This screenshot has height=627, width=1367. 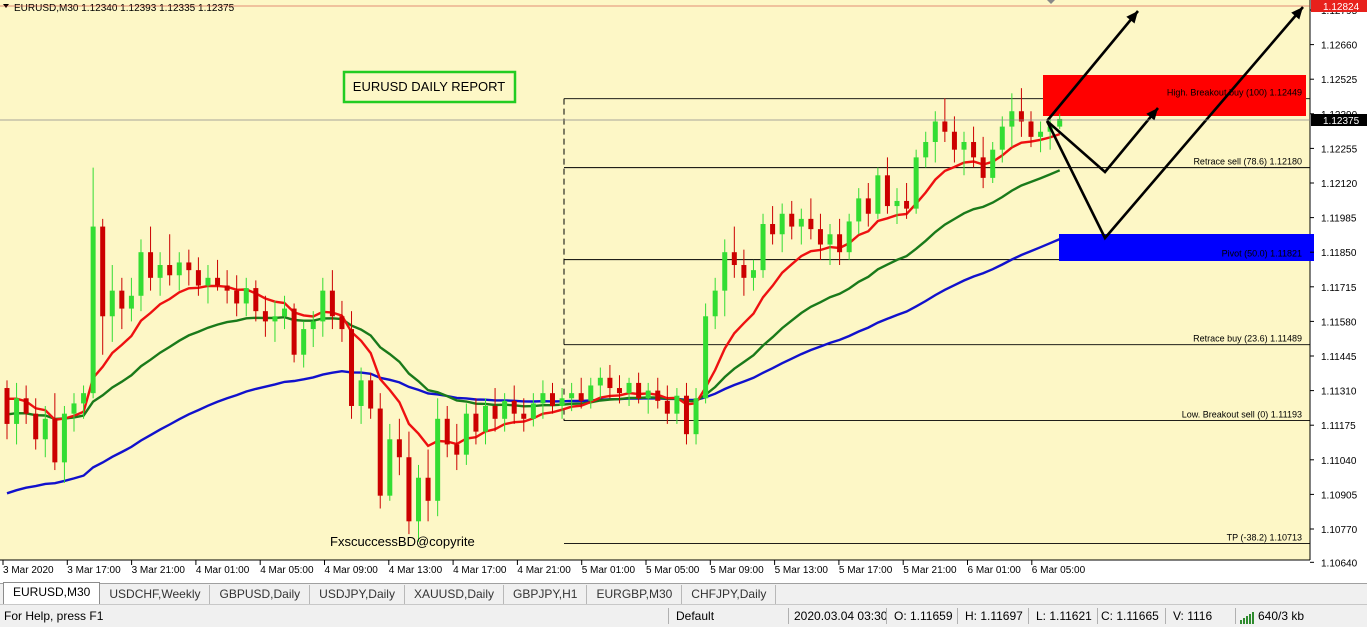 I want to click on fib-level-label: Low. Breakout sell (0) 1.11193, so click(x=1242, y=415).